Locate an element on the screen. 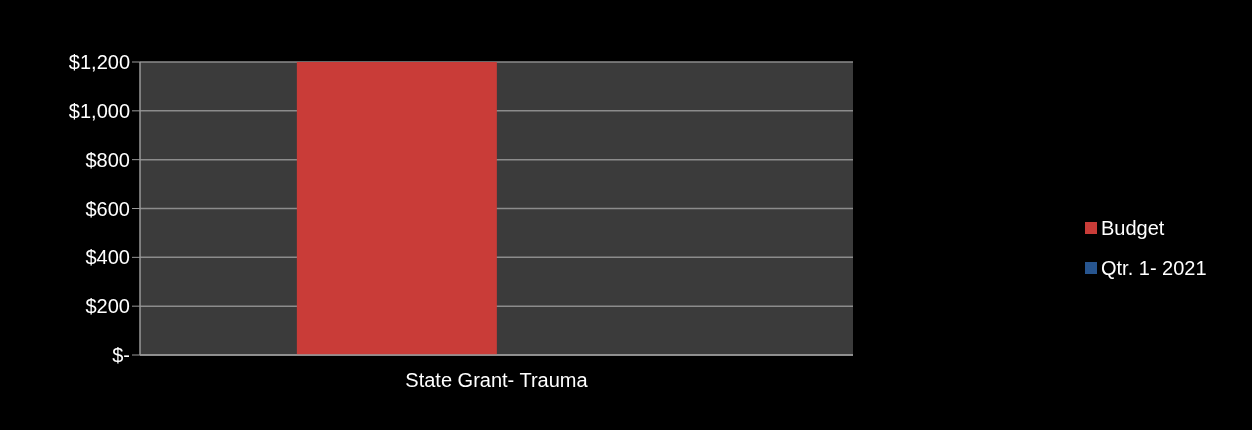  y-tick-label: $400 is located at coordinates (107, 257).